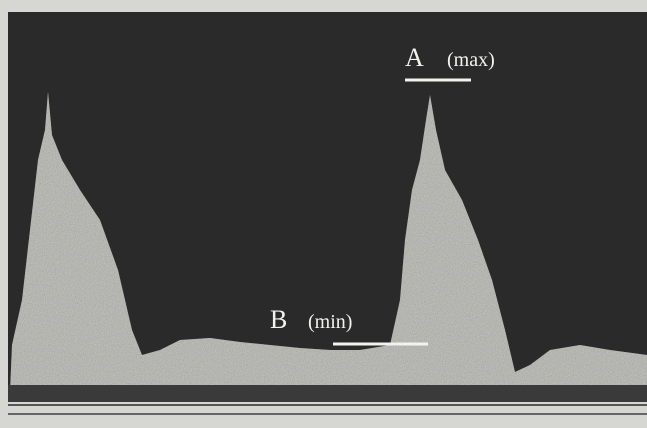 The width and height of the screenshot is (647, 428). I want to click on label-note: (max), so click(471, 60).